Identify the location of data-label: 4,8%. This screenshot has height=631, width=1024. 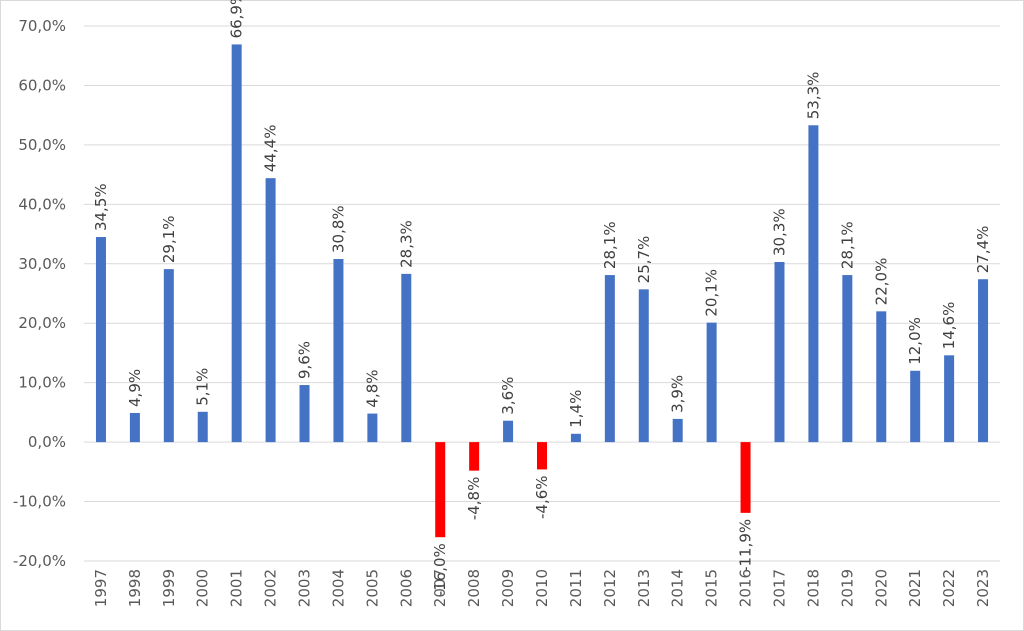
(372, 388).